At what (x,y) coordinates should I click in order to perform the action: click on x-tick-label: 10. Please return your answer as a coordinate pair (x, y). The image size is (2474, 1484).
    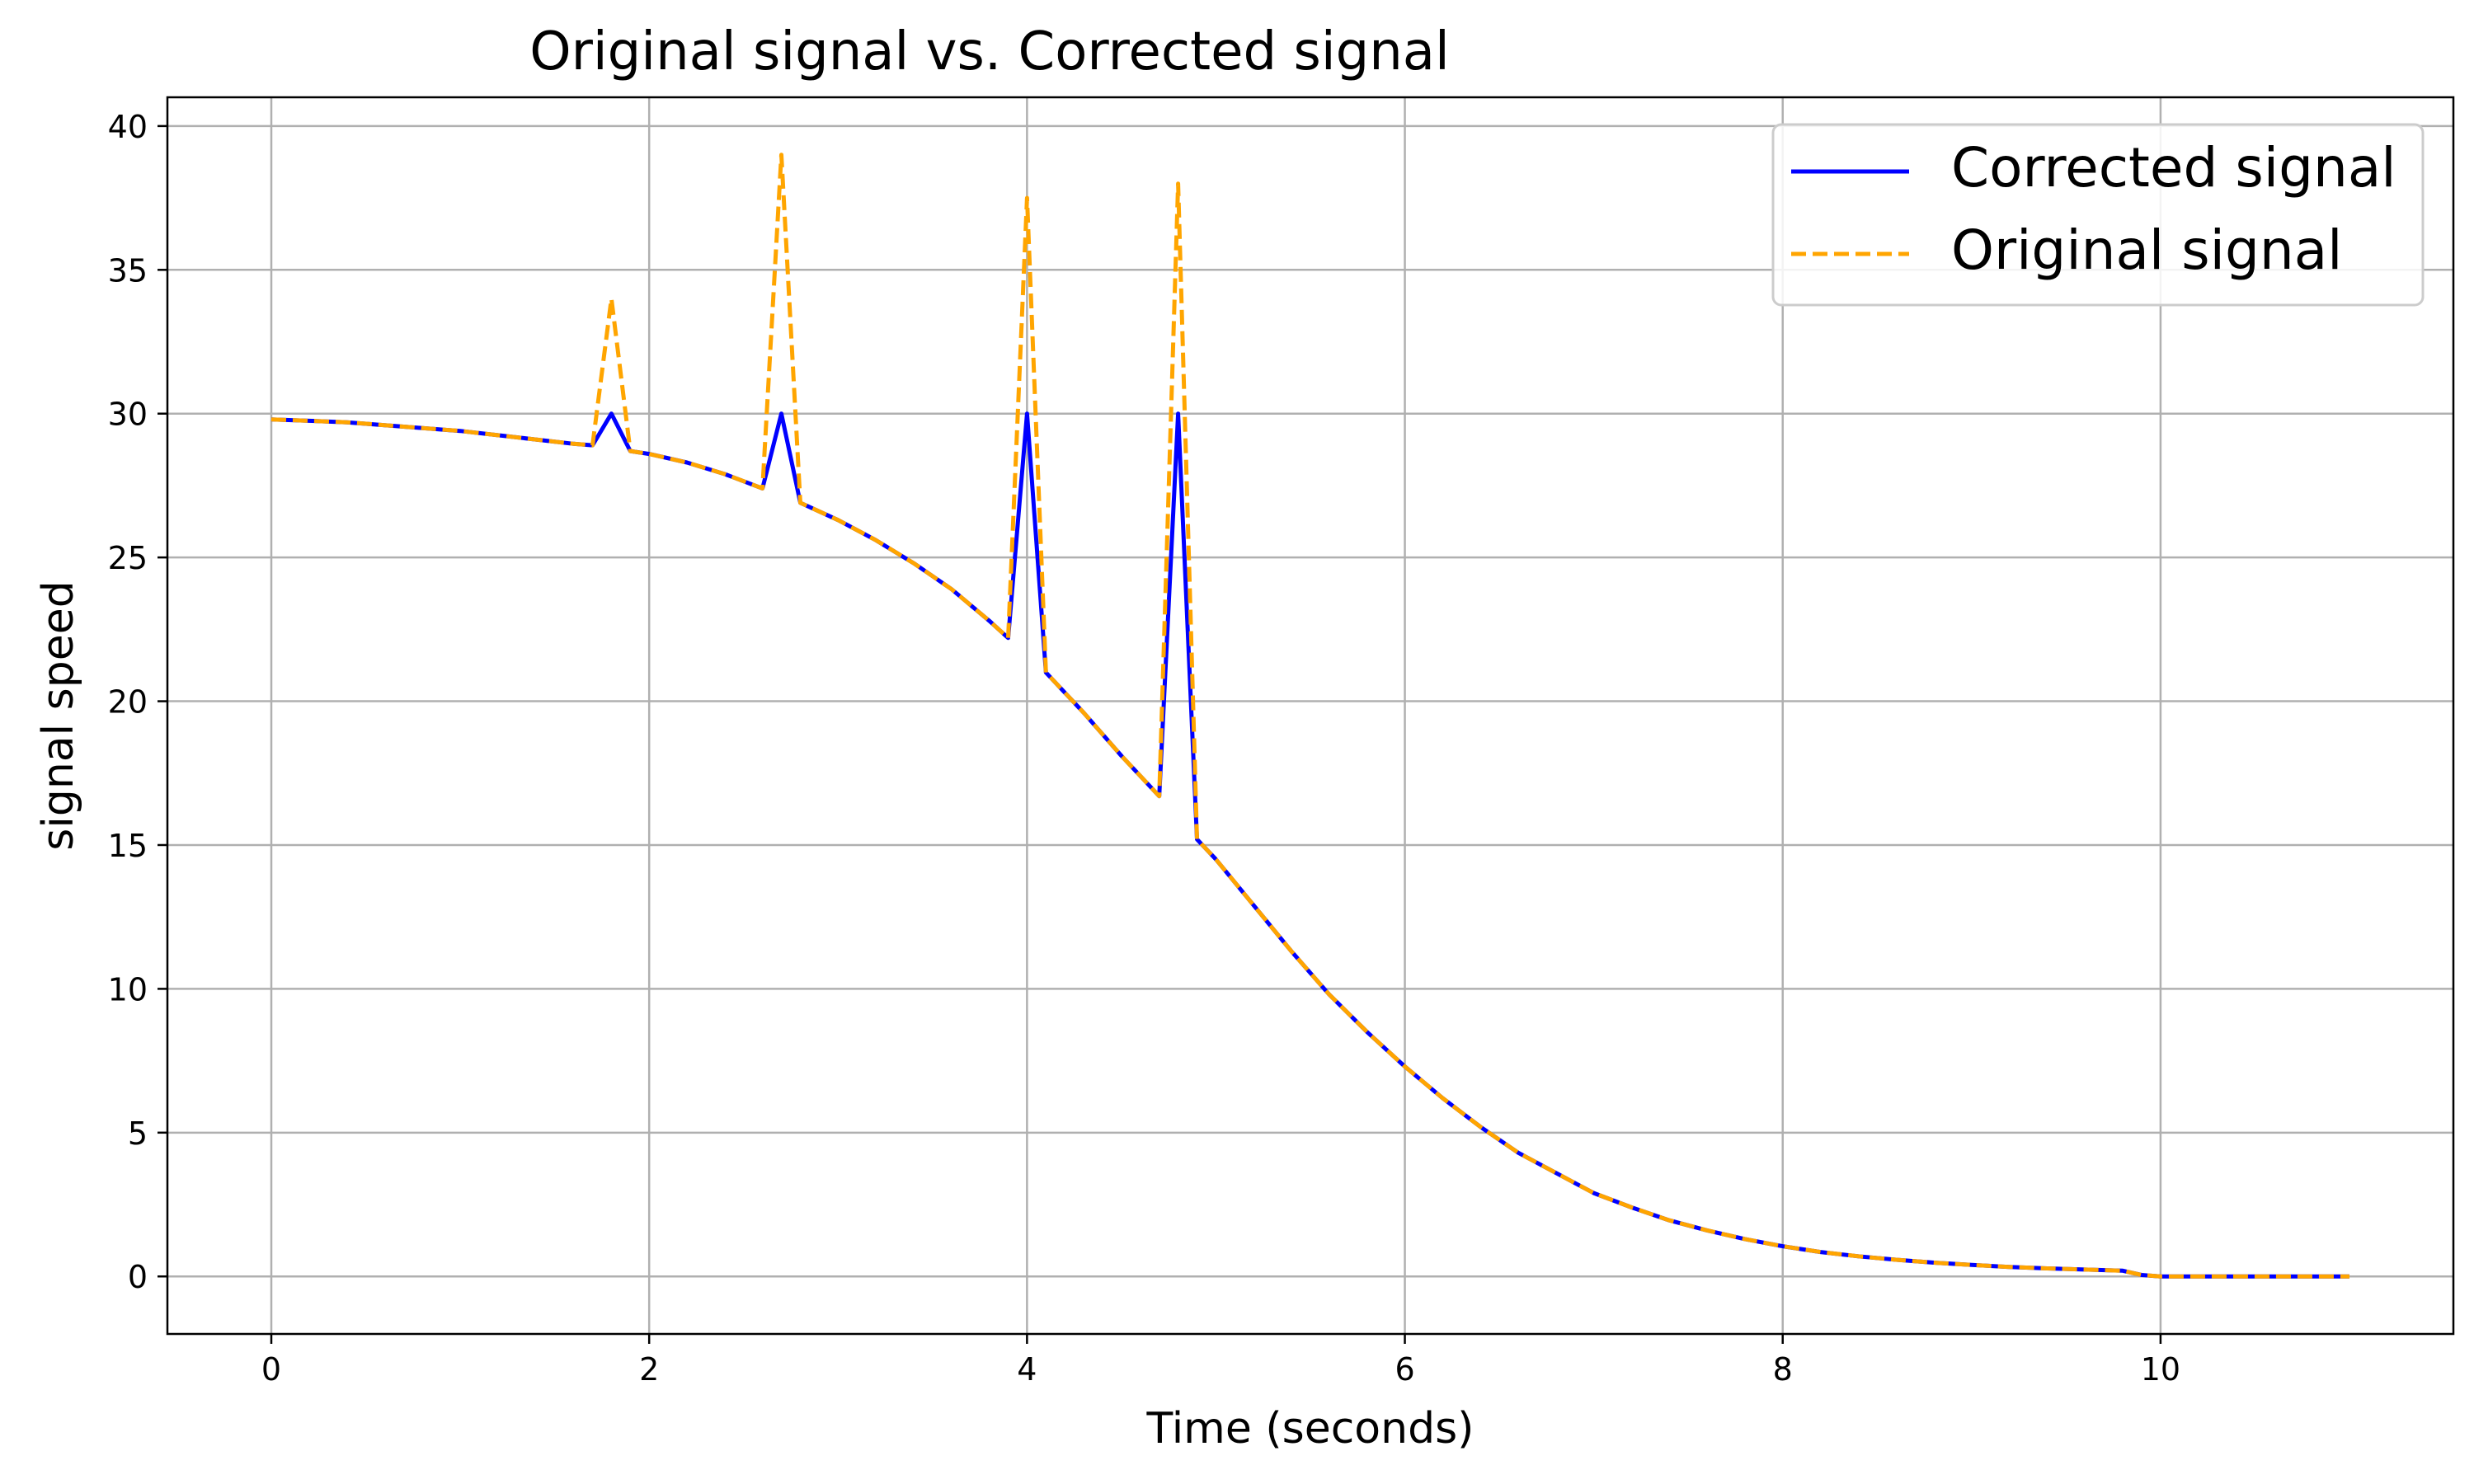
    Looking at the image, I should click on (2160, 1369).